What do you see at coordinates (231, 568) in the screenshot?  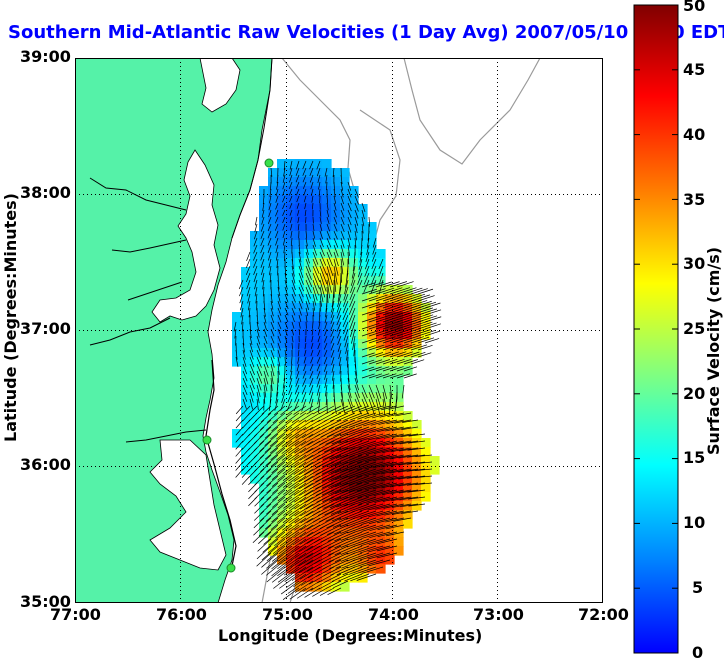 I see `site-marker` at bounding box center [231, 568].